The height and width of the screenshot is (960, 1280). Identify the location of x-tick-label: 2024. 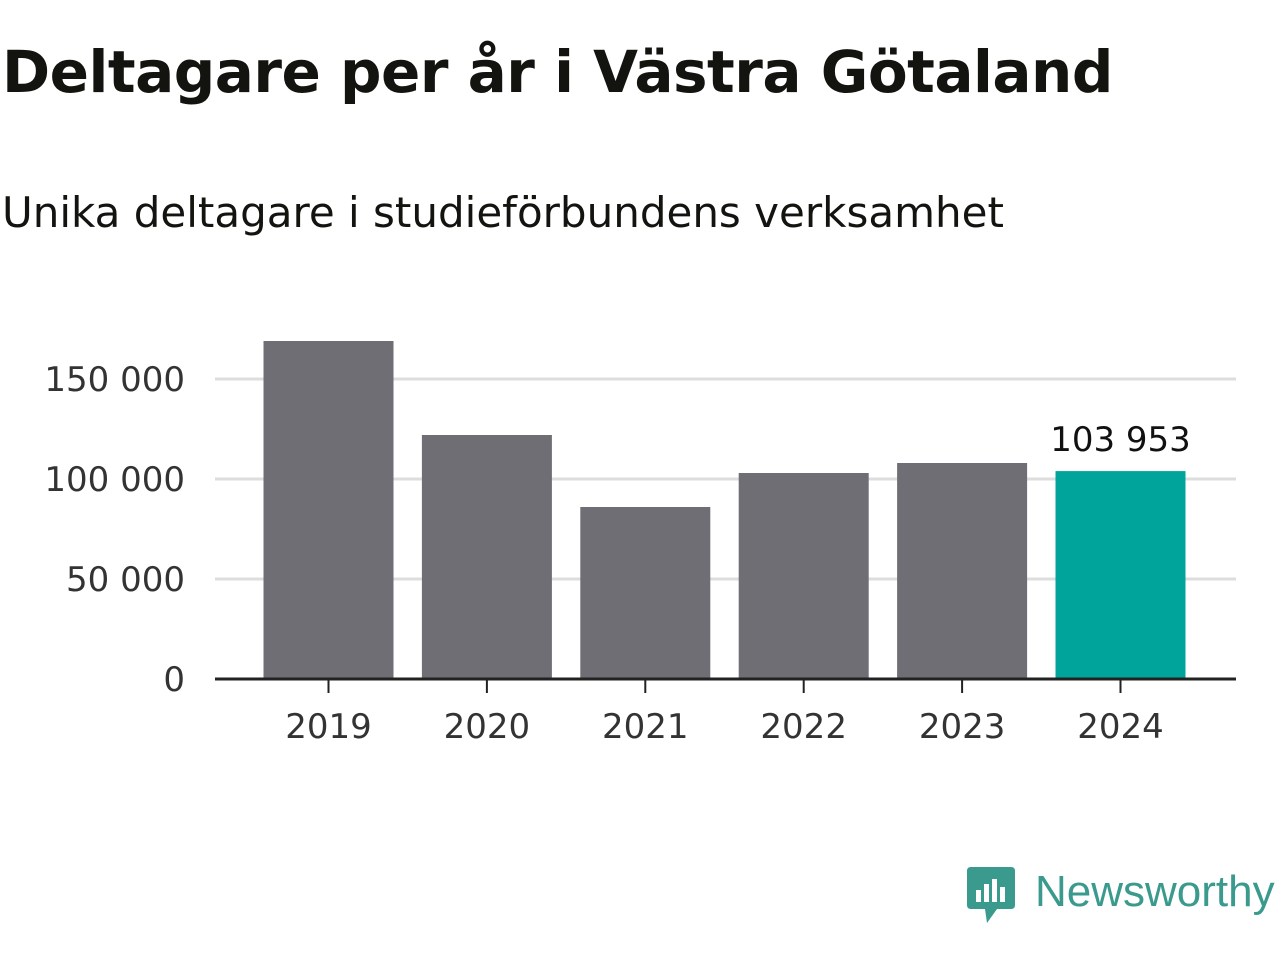
(1120, 727).